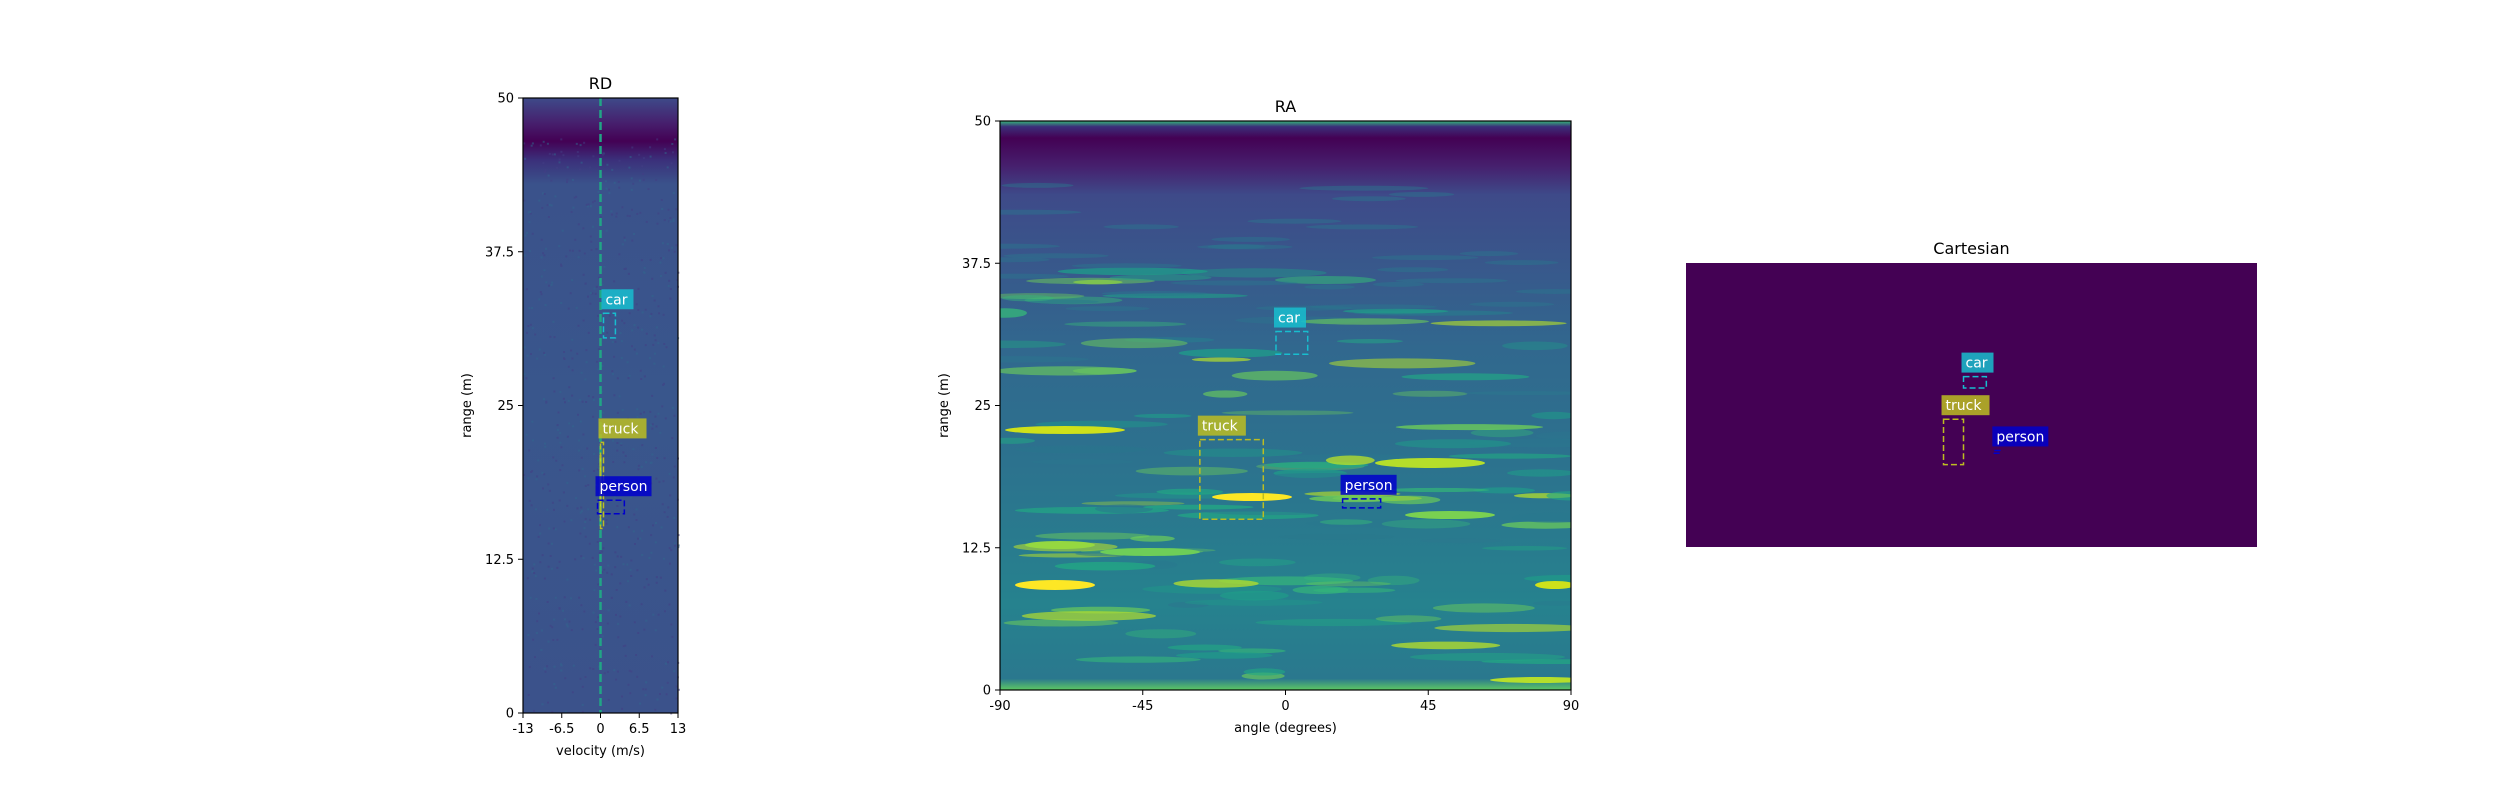 The height and width of the screenshot is (800, 2500). I want to click on ra-y-tick-label: 12.5, so click(976, 548).